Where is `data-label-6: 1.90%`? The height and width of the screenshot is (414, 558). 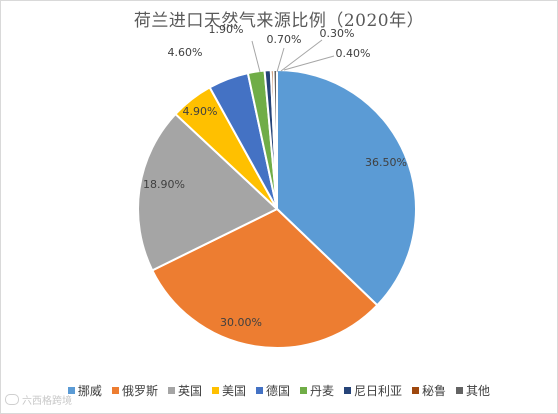
data-label-6: 1.90% is located at coordinates (226, 29).